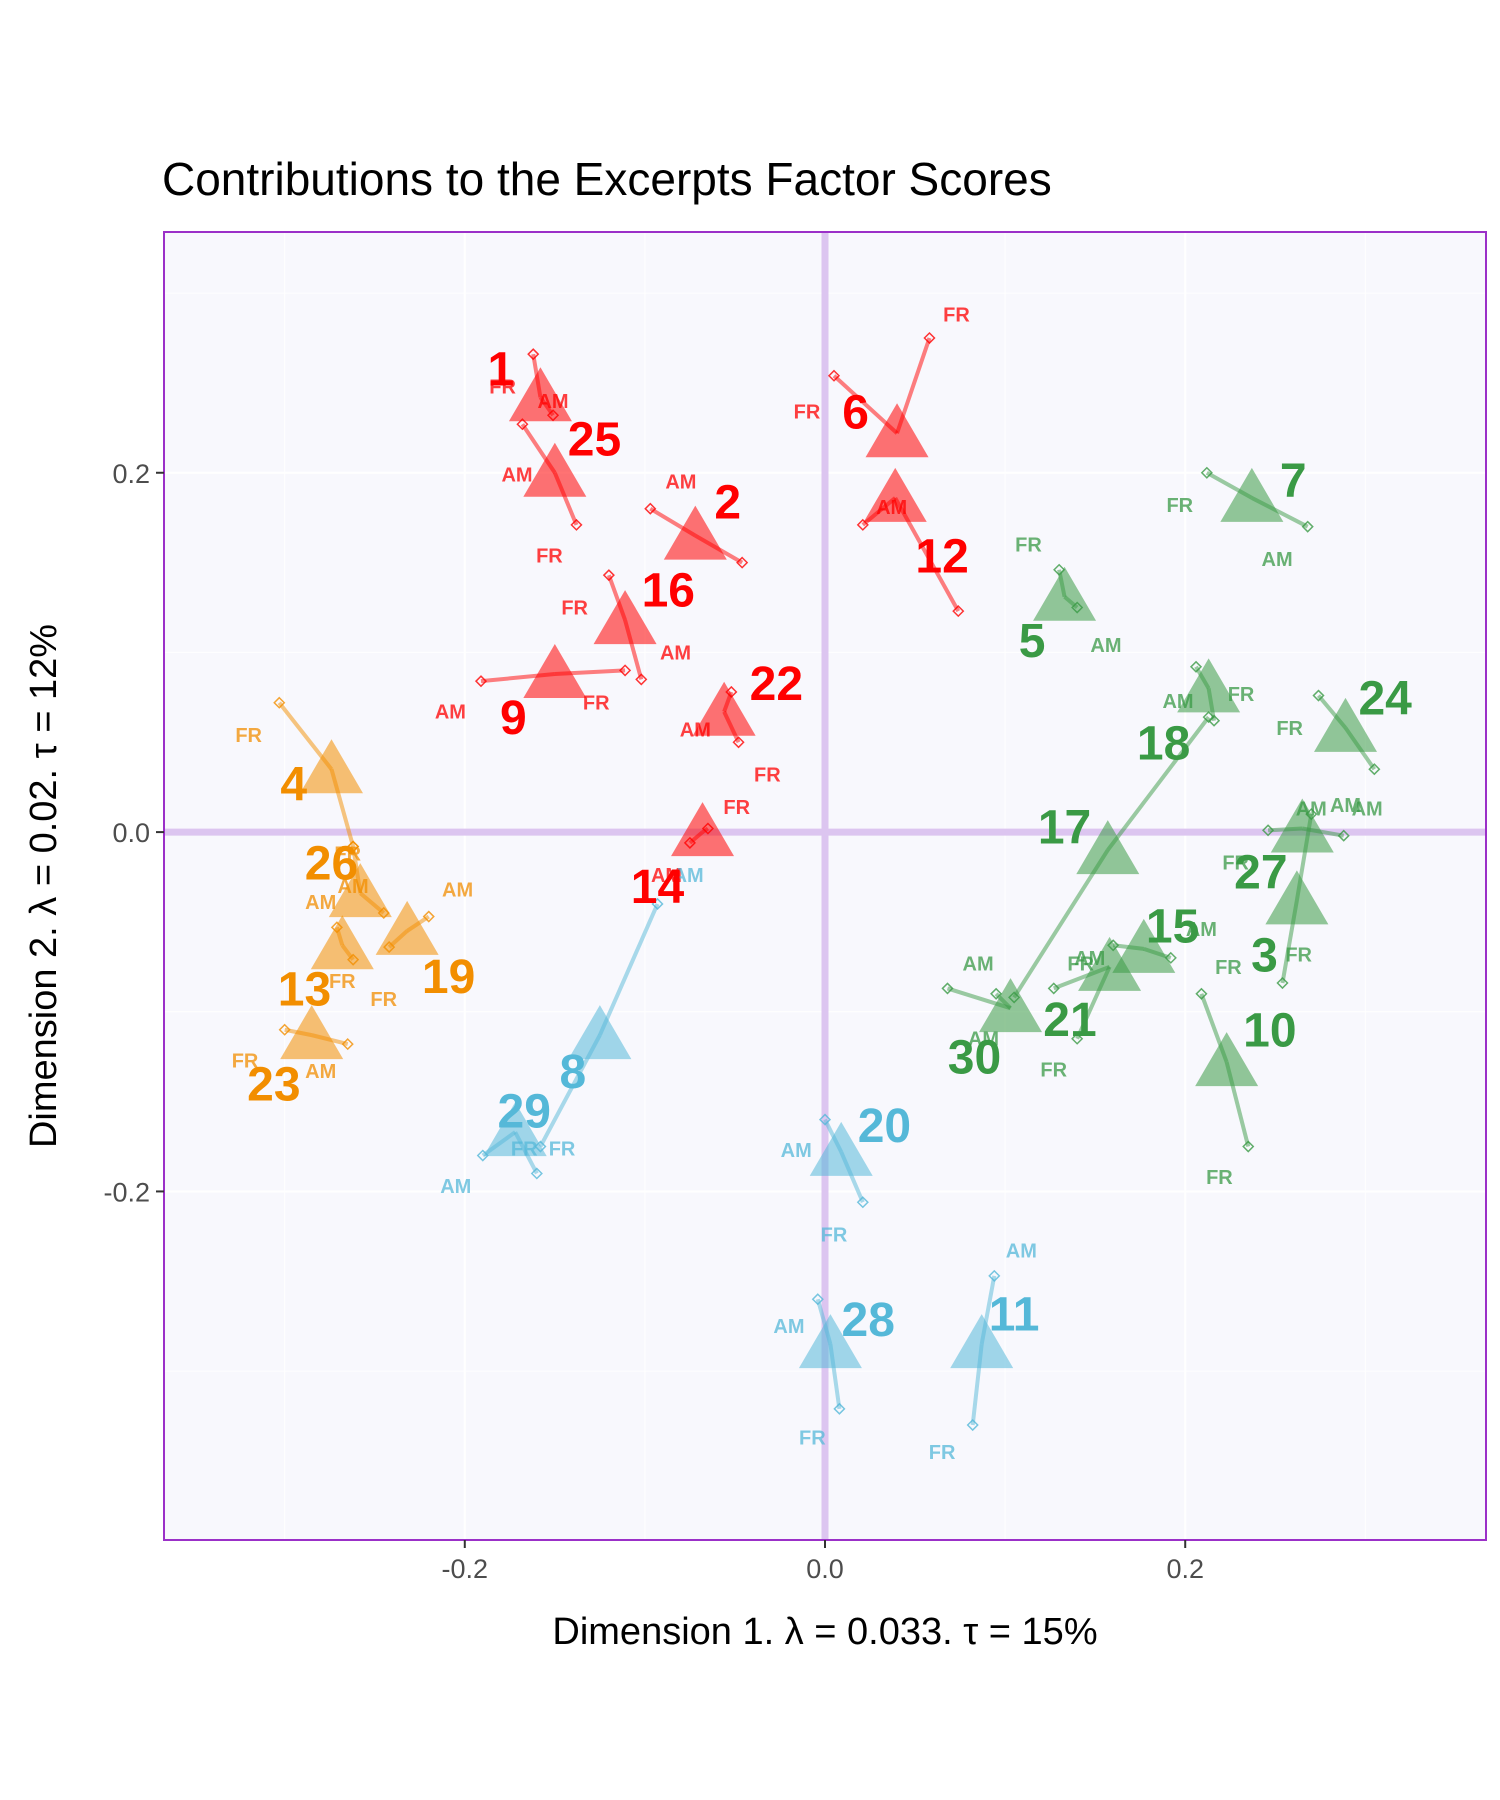  I want to click on excerpt-number-label: 5, so click(1032, 641).